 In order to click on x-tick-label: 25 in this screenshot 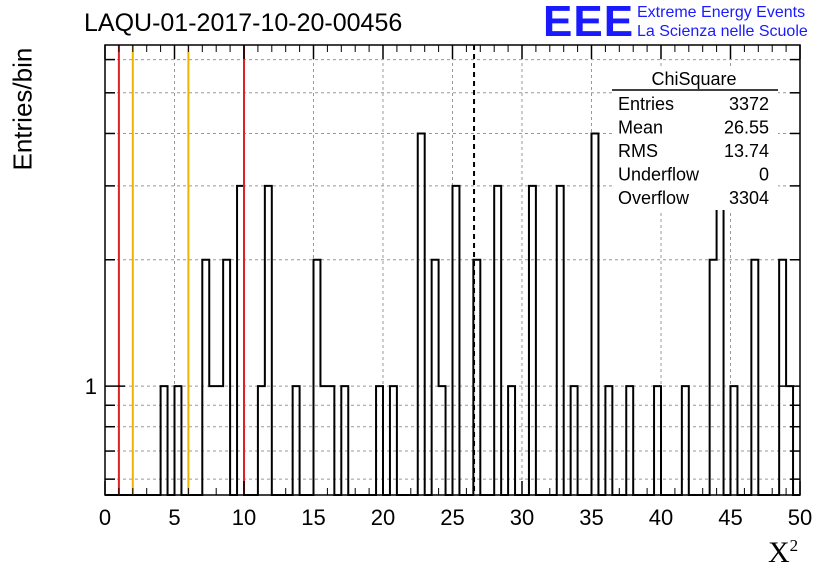, I will do `click(452, 517)`.